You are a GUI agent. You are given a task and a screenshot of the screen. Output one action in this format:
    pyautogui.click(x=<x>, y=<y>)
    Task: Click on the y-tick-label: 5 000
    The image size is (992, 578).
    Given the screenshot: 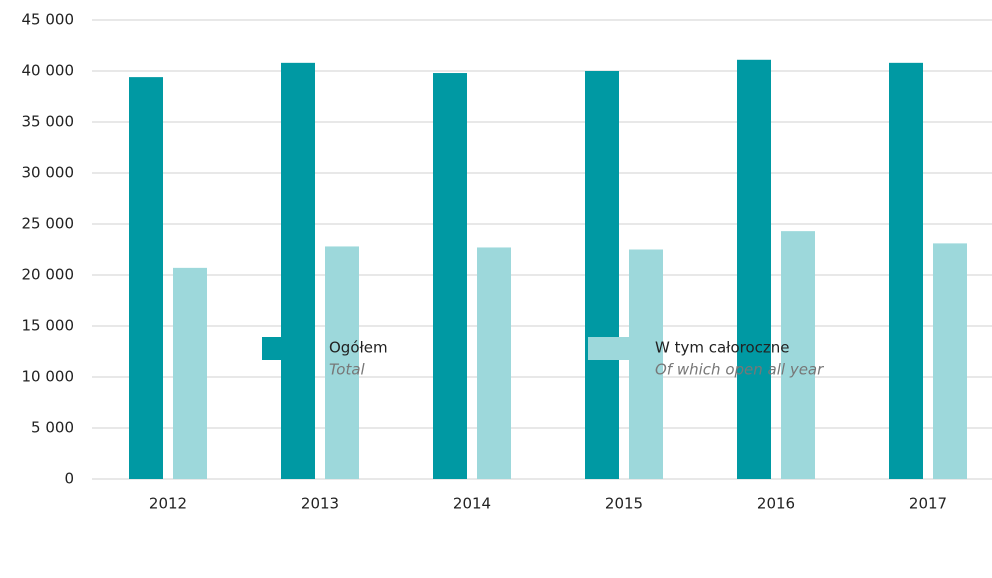 What is the action you would take?
    pyautogui.click(x=52, y=428)
    